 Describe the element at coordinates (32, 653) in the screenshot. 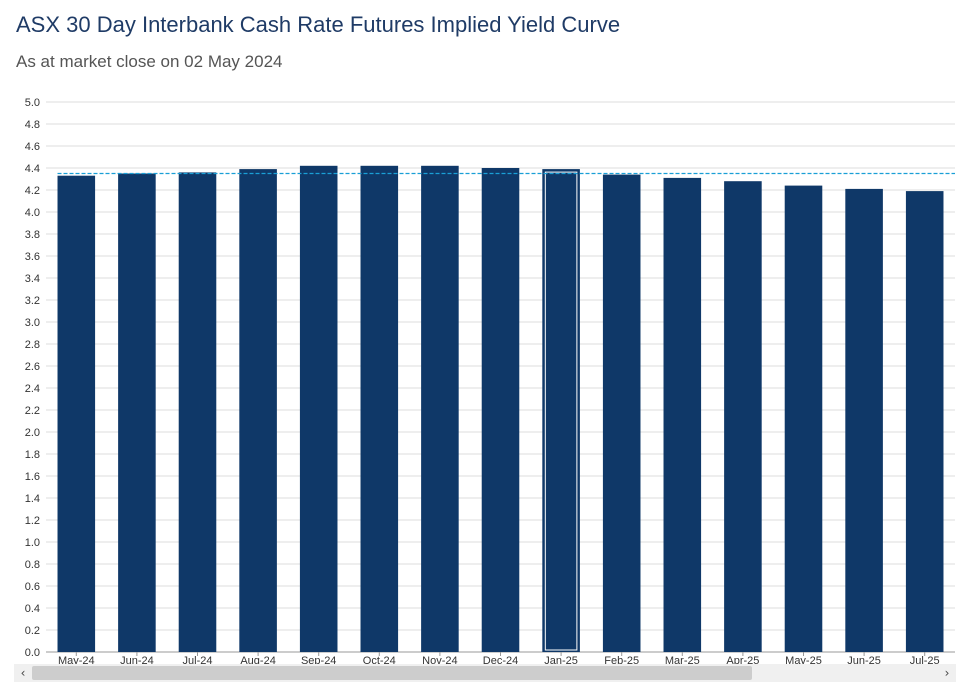

I see `y-tick-label: 0.0` at that location.